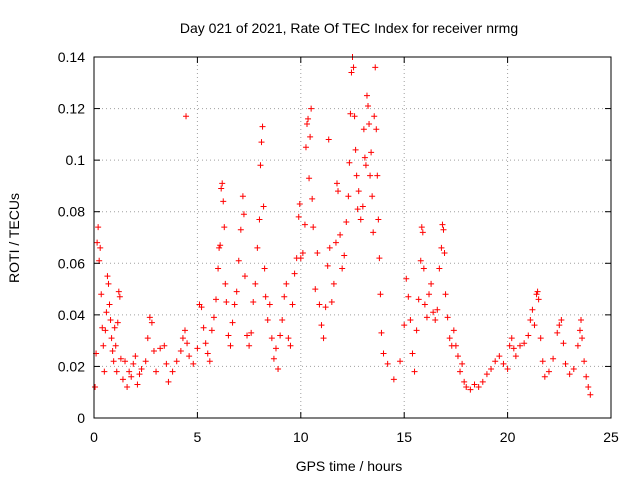  I want to click on x-axis-label: GPS time / hours, so click(349, 466).